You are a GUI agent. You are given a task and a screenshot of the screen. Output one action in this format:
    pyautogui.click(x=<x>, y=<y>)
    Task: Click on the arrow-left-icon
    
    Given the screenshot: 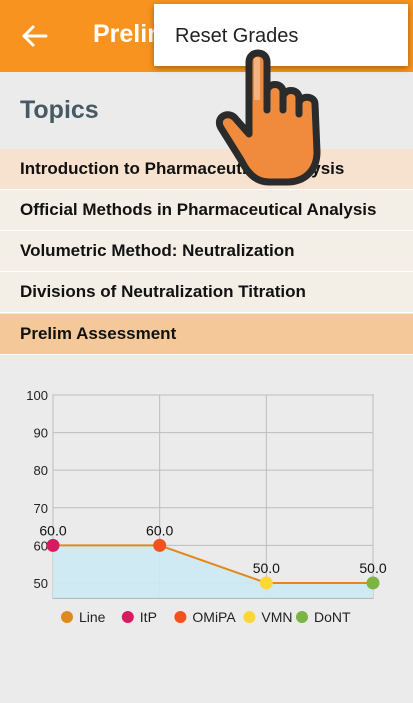 What is the action you would take?
    pyautogui.click(x=35, y=36)
    